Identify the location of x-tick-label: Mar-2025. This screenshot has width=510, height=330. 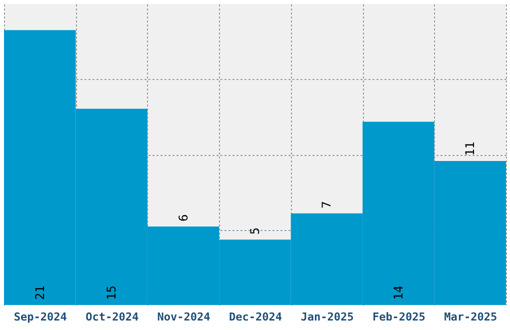
(471, 317).